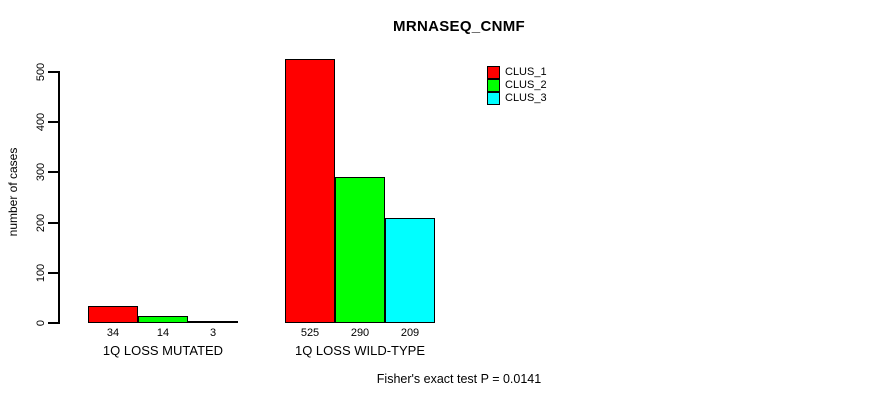  I want to click on legend: CLUS_1 CLUS_2 CLUS_3, so click(517, 85).